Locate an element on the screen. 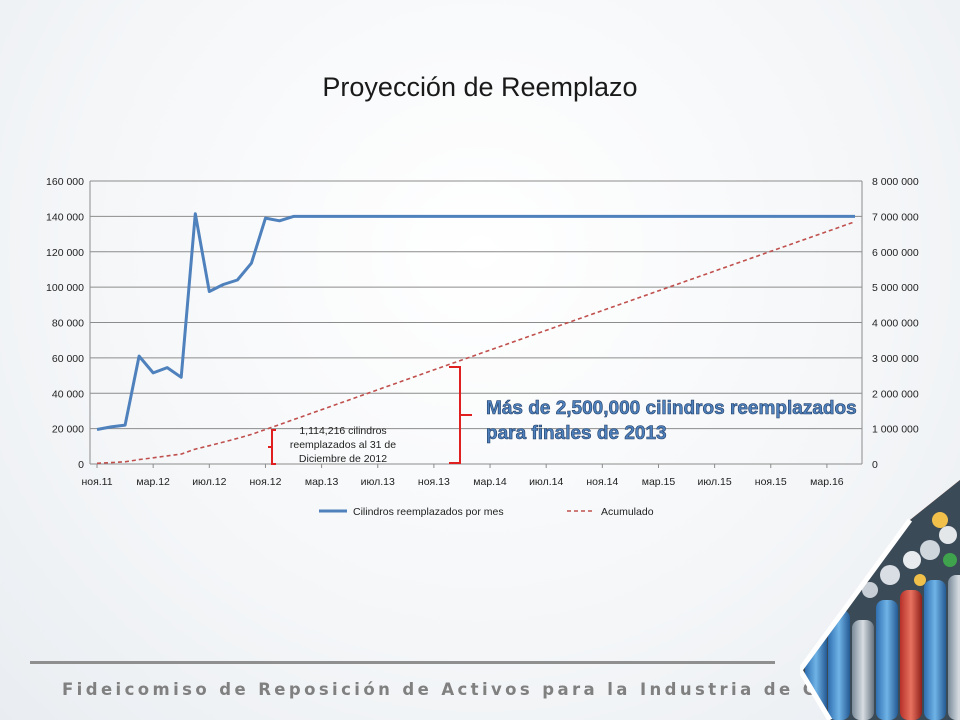  y-left-tick-label: 80 000 is located at coordinates (68, 324).